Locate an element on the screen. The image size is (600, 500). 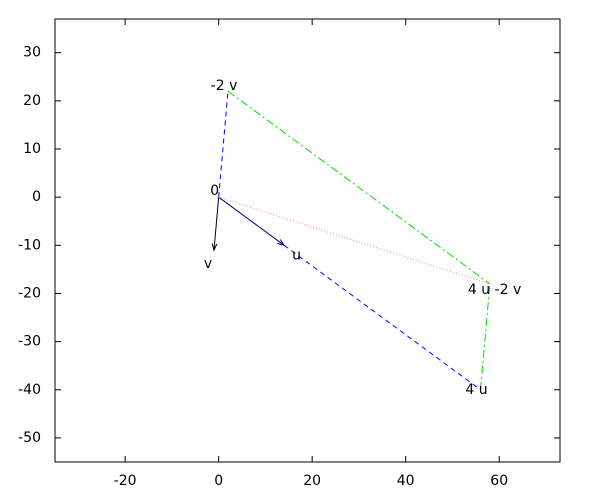
y-tick-label: 20 is located at coordinates (32, 101).